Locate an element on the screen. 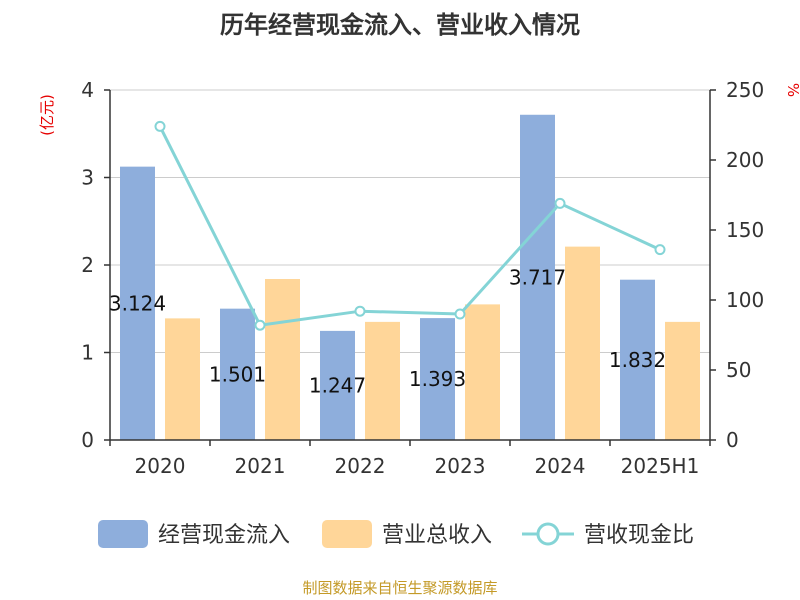 This screenshot has height=600, width=800. legend-label-ratio: 营收现金比 is located at coordinates (639, 535).